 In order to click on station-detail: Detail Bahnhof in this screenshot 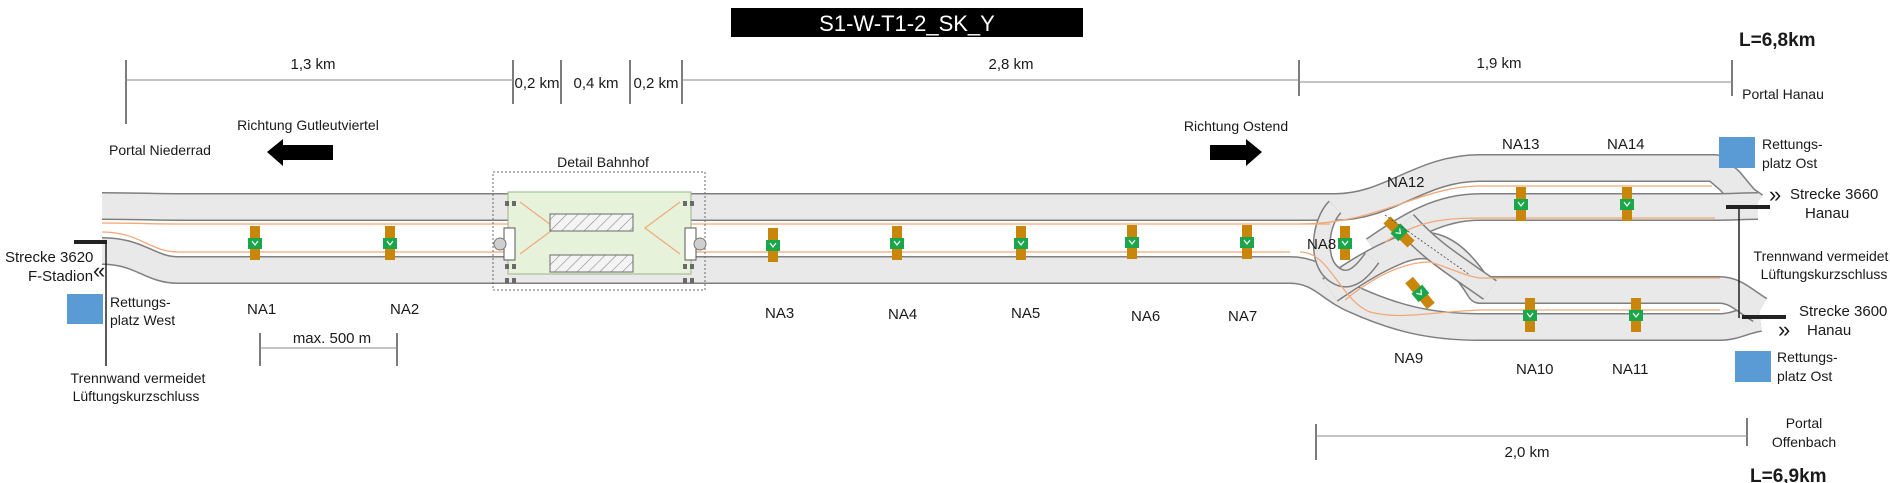, I will do `click(599, 222)`.